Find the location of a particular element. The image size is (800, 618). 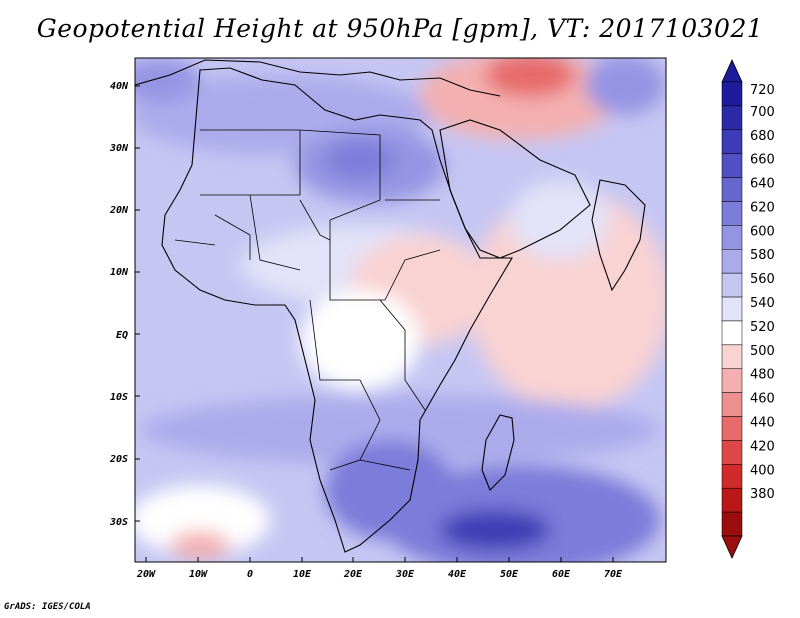

field-indian-ocean-core is located at coordinates (495, 530).